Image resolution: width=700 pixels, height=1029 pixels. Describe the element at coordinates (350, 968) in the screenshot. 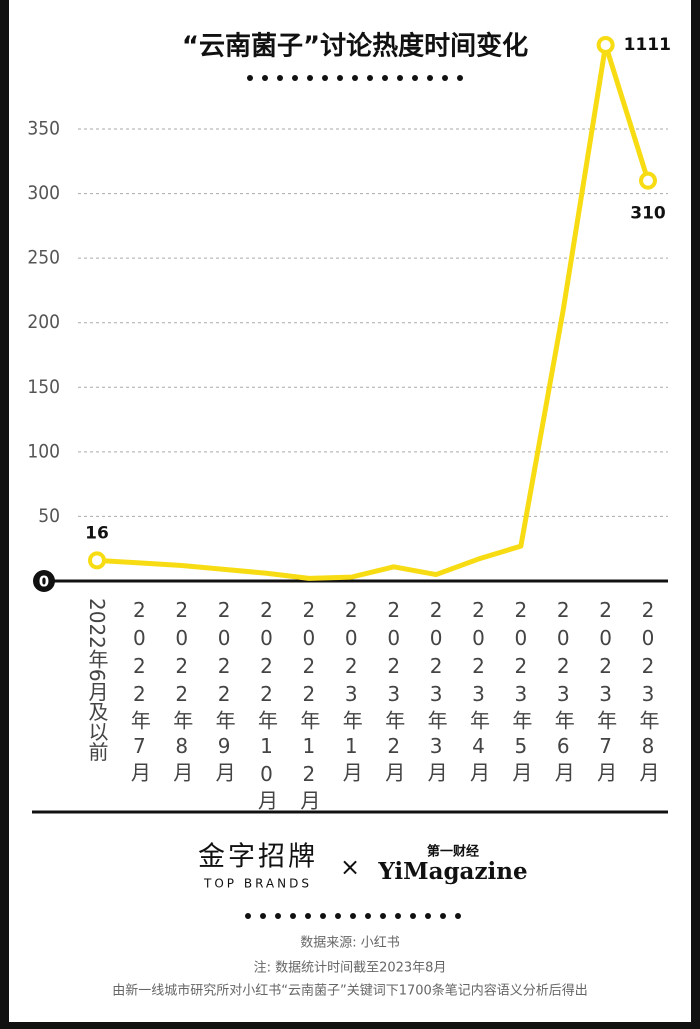

I see `note: 注: 数据统计时间截至2023年8月` at that location.